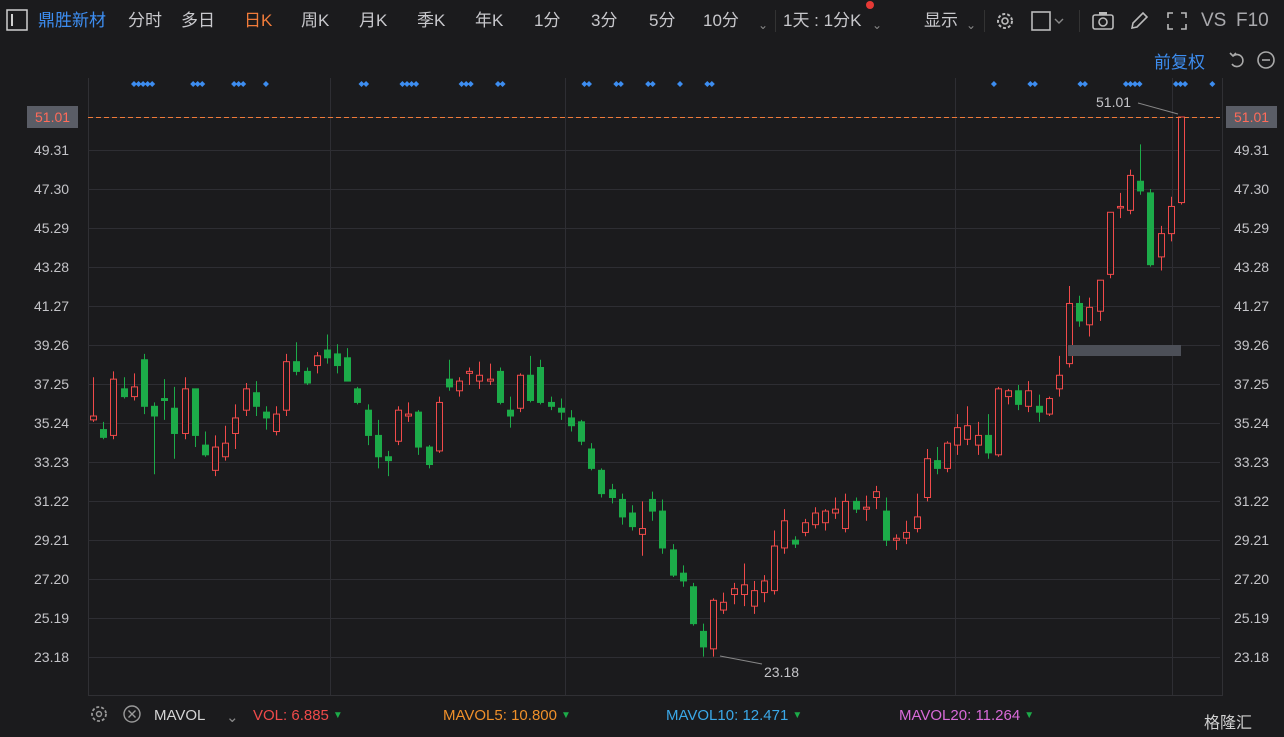 Image resolution: width=1284 pixels, height=737 pixels. Describe the element at coordinates (1266, 62) in the screenshot. I see `zoom-out-icon` at that location.